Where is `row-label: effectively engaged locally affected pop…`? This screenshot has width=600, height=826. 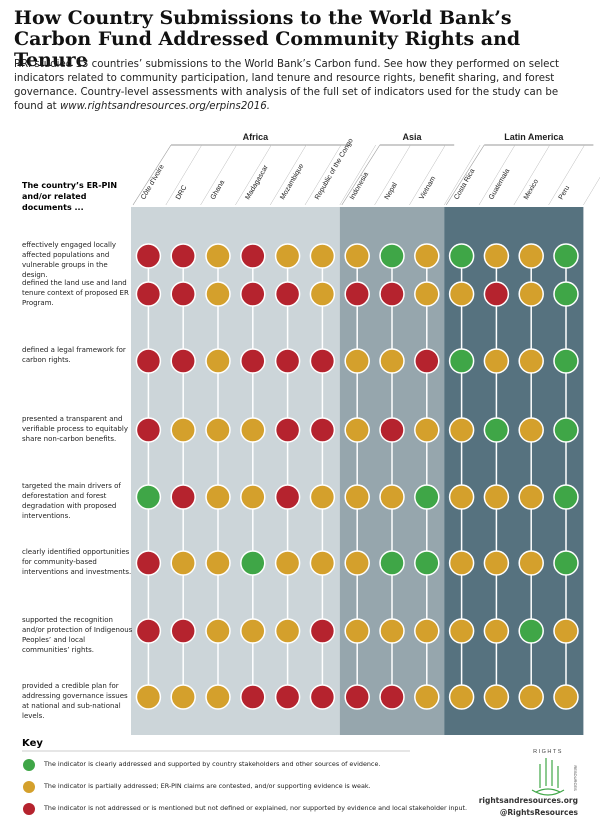
row-label: effectively engaged locally affected pop… is located at coordinates (69, 260).